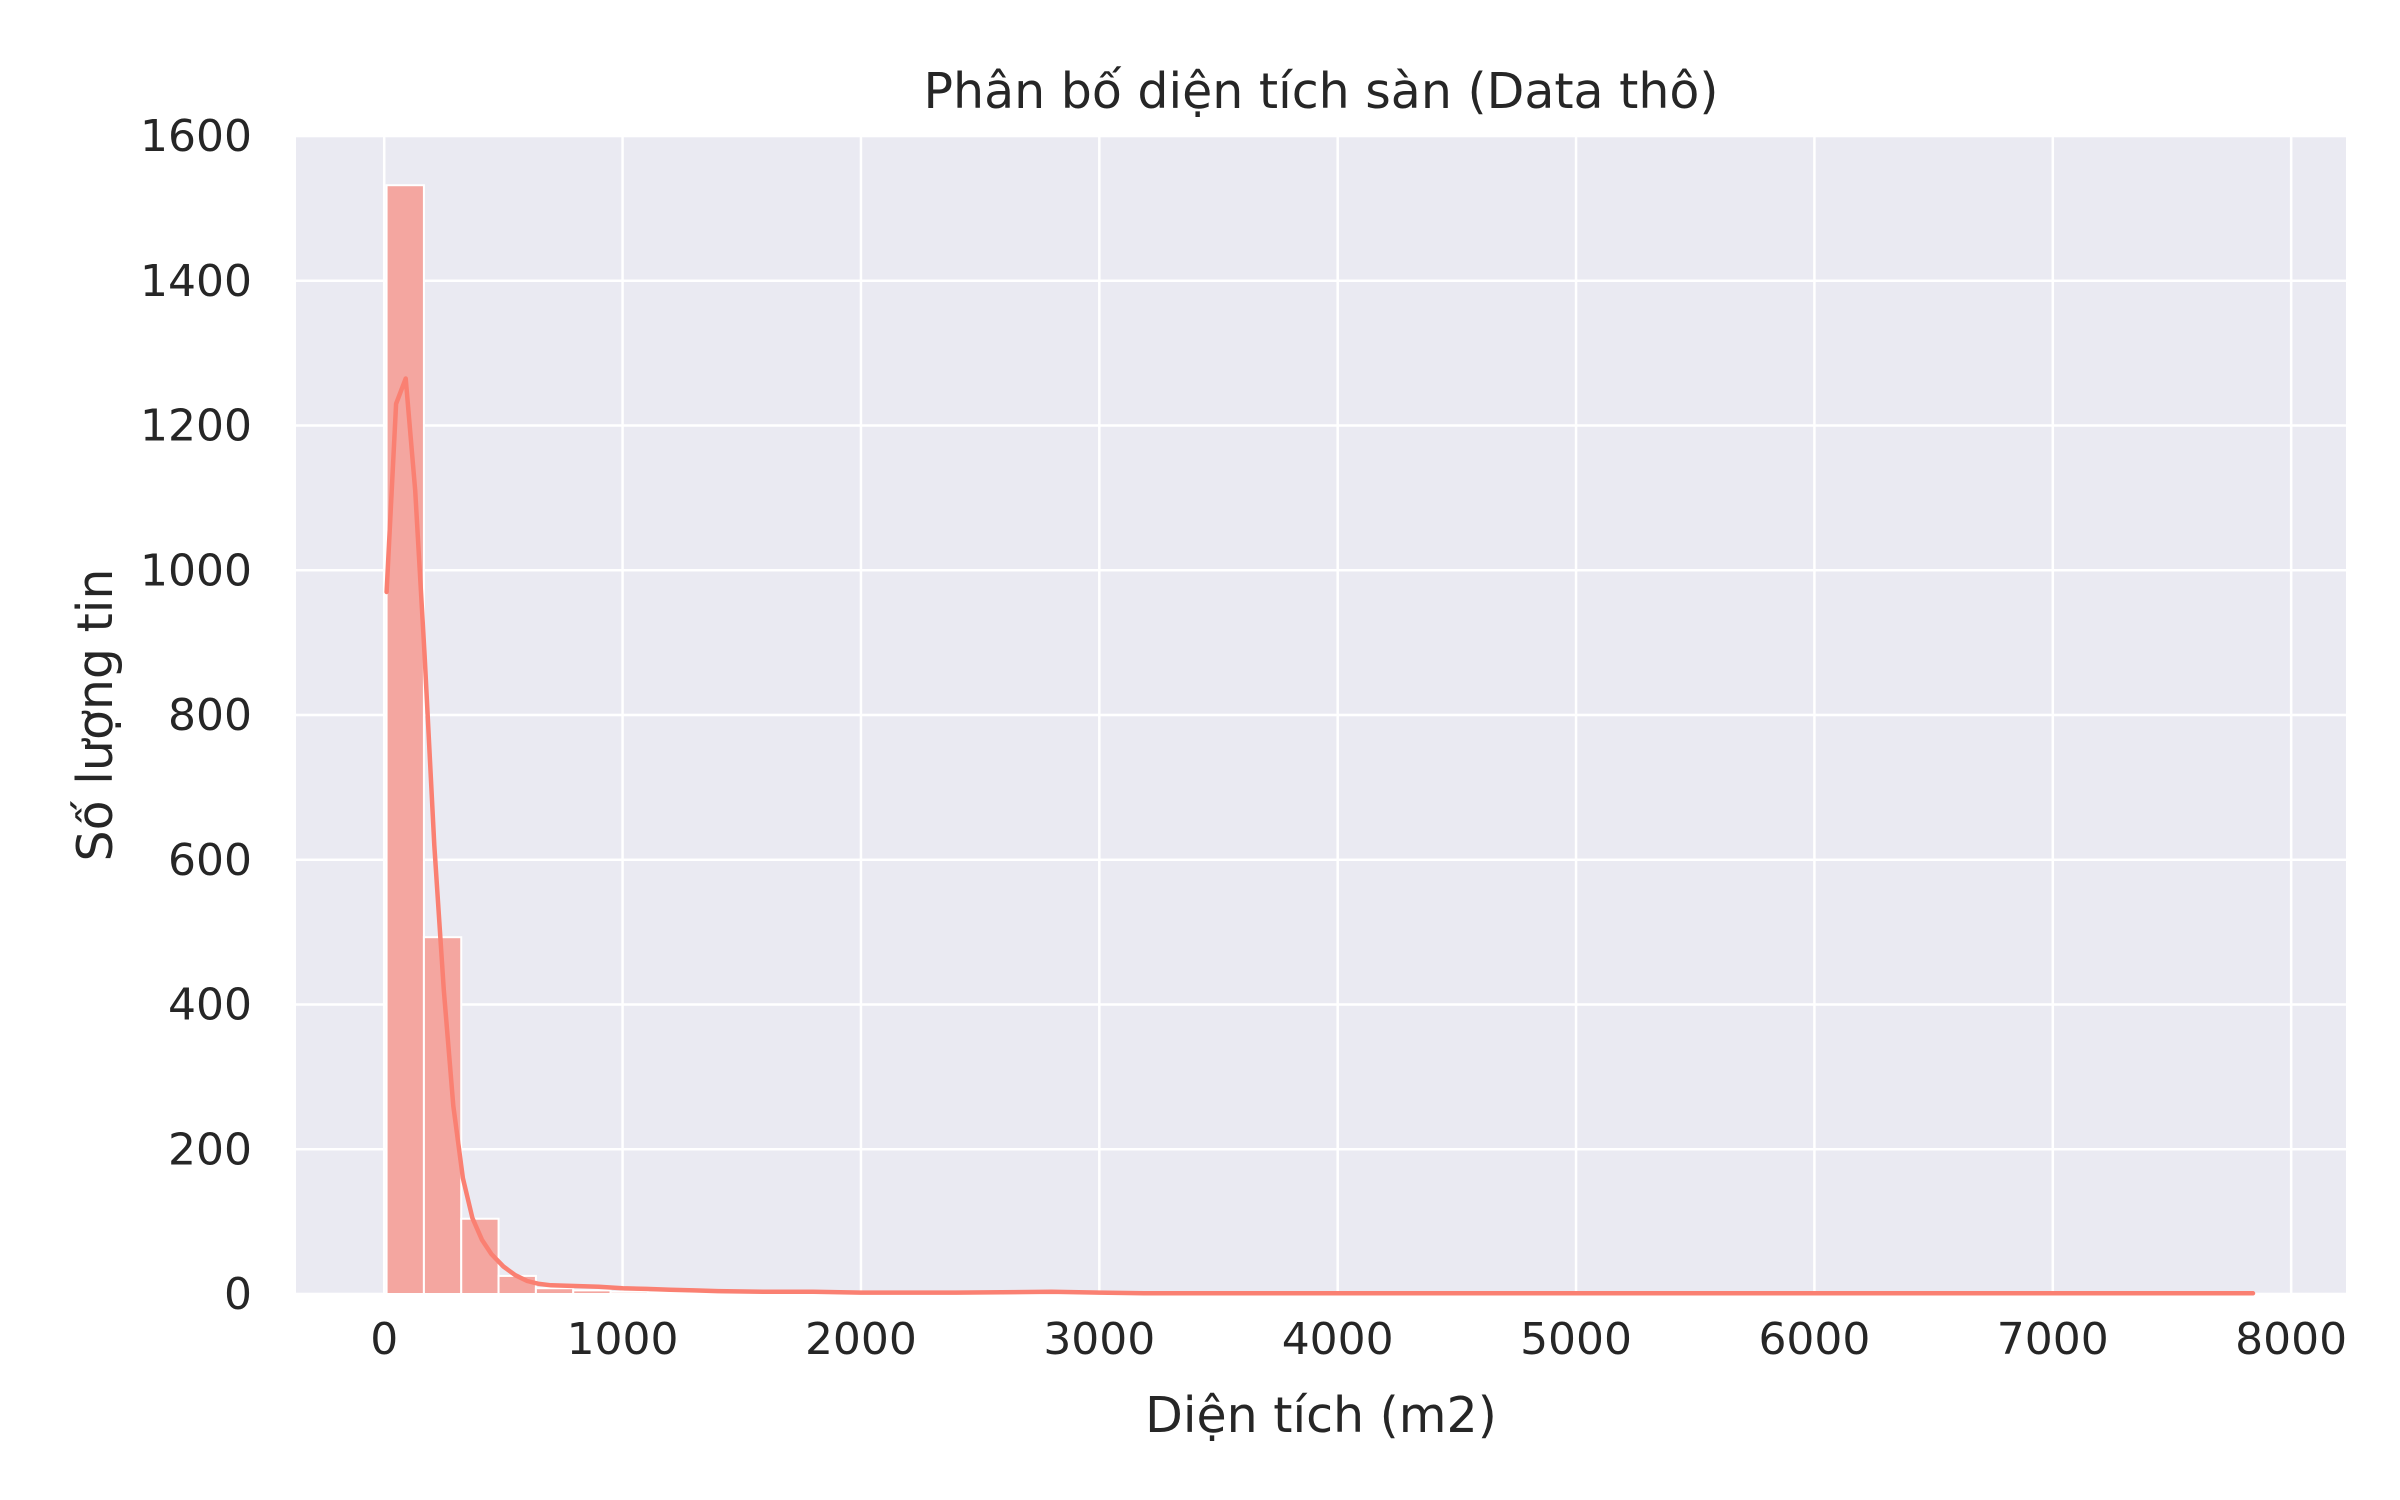 The width and height of the screenshot is (2400, 1500). Describe the element at coordinates (210, 860) in the screenshot. I see `y-tick-label: 600` at that location.